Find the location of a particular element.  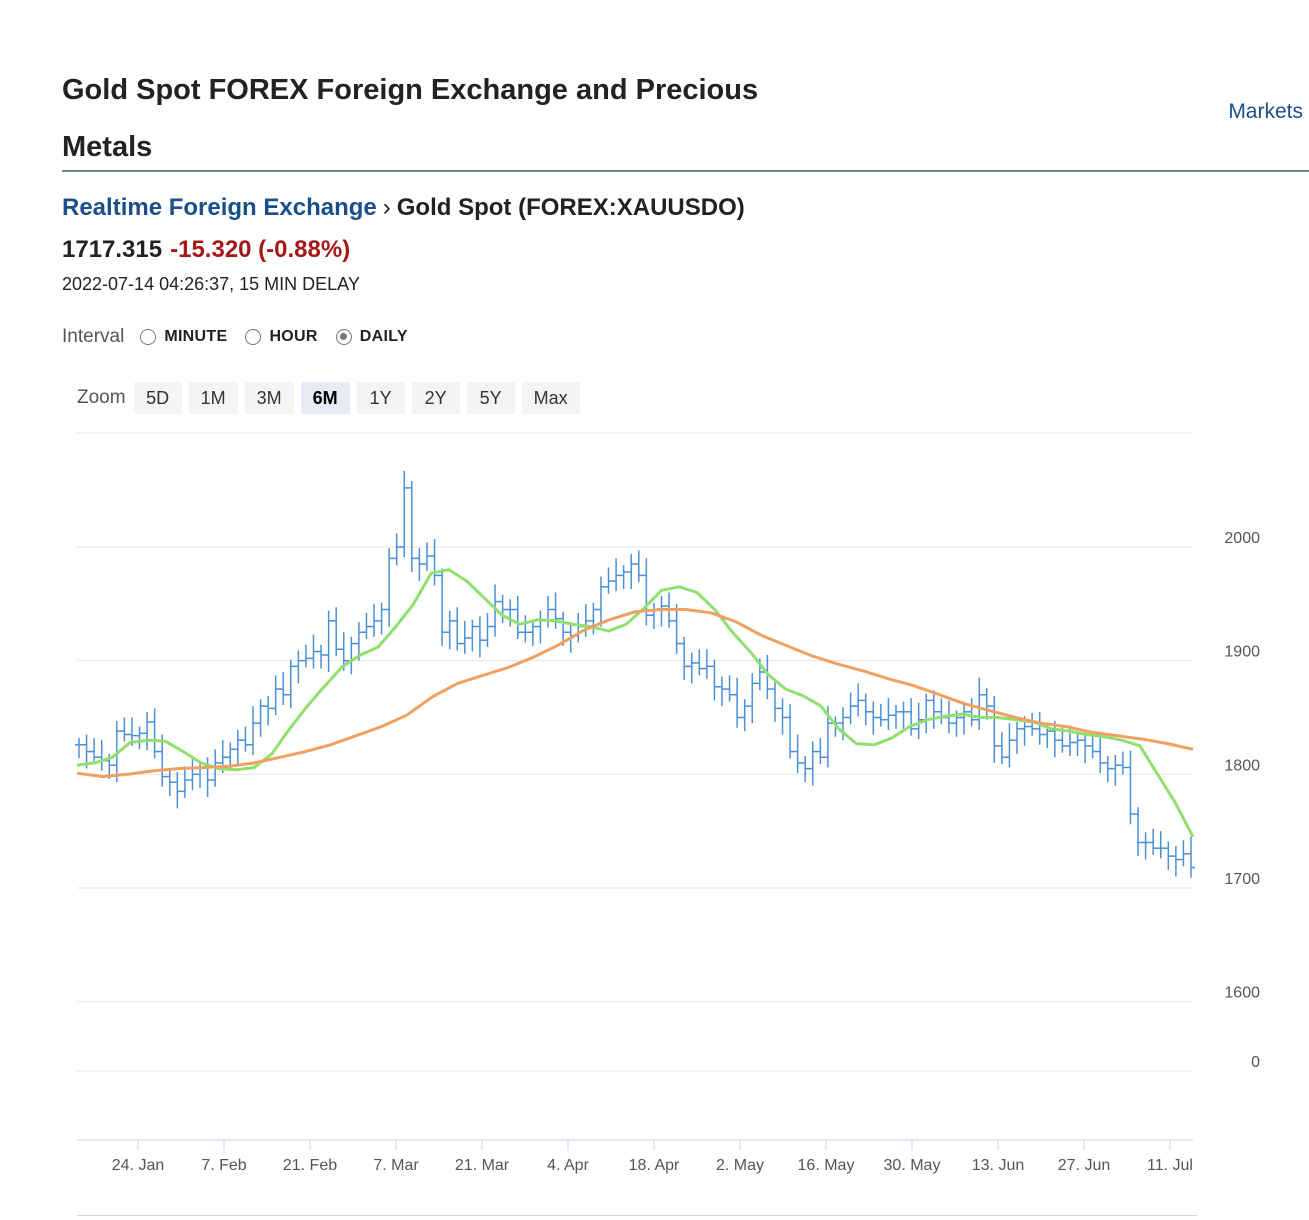

interval-option-hour: HOUR is located at coordinates (281, 337).